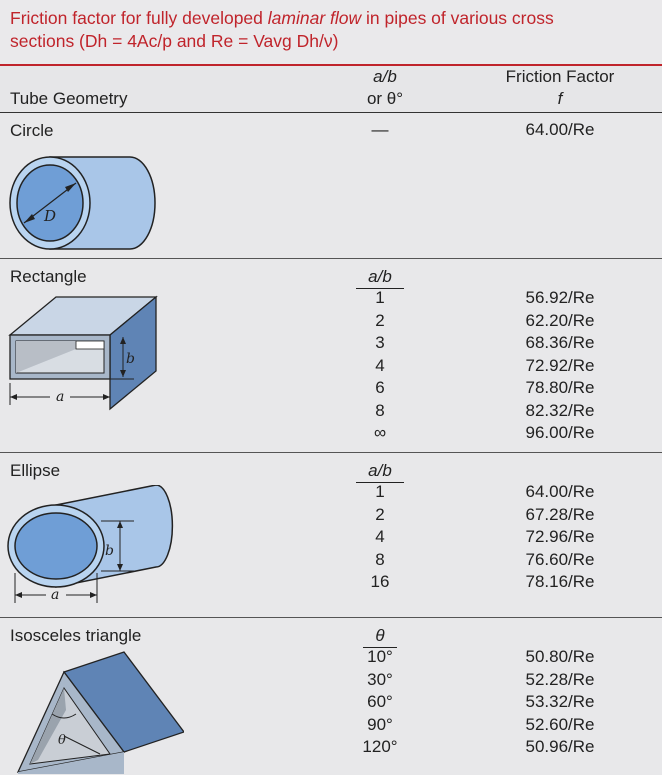  What do you see at coordinates (560, 536) in the screenshot?
I see `f-value: 72.96/Re` at bounding box center [560, 536].